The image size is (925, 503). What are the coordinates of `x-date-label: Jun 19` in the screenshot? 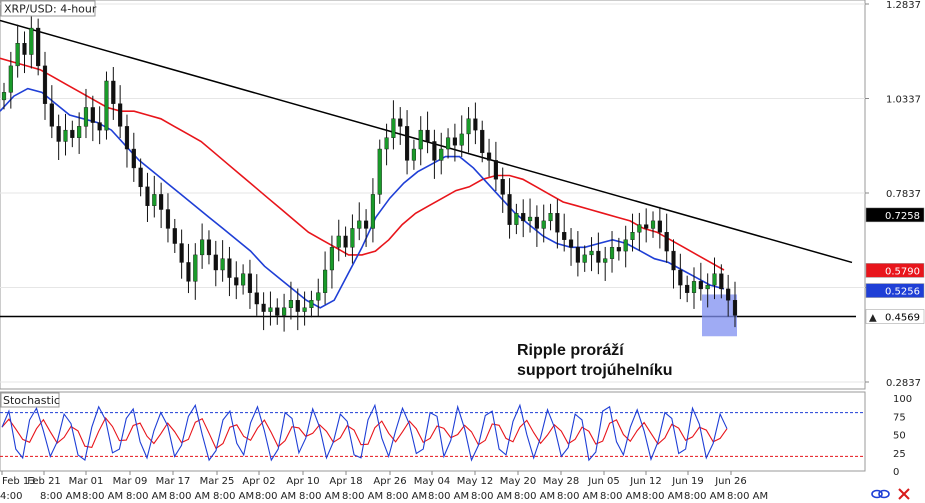 It's located at (687, 481).